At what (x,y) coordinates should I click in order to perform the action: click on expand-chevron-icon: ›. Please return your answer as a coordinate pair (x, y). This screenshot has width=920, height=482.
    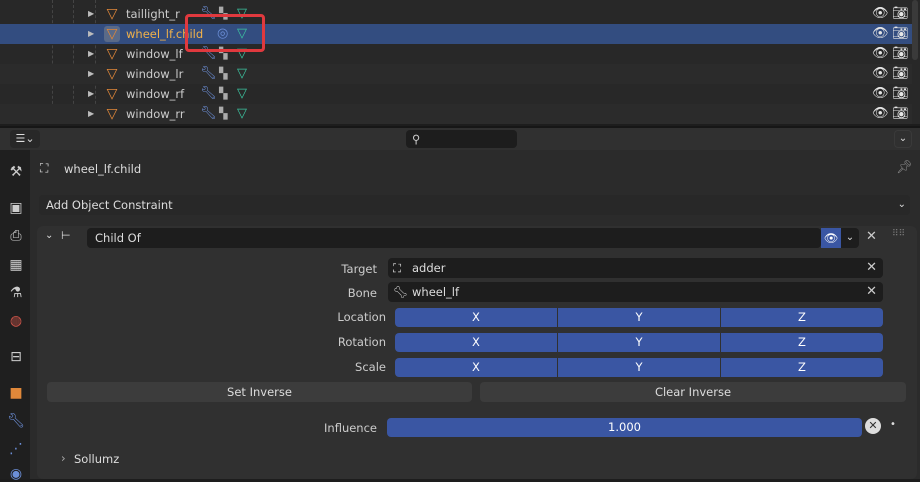
    Looking at the image, I should click on (63, 458).